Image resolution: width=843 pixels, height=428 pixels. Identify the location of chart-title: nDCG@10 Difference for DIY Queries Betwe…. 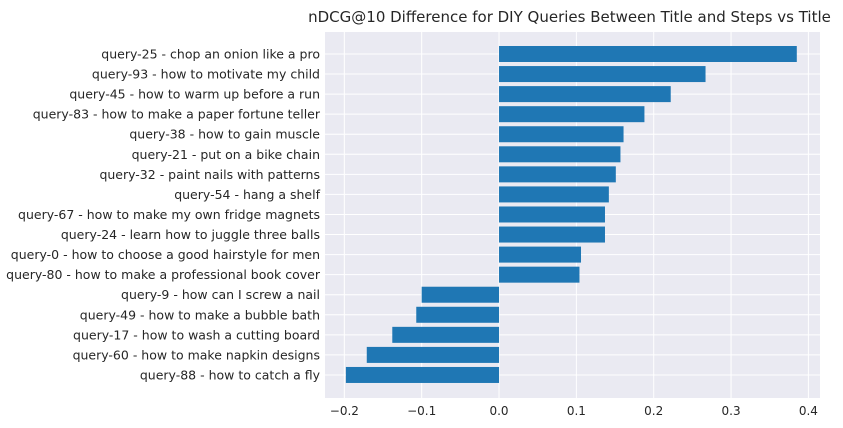
(569, 17).